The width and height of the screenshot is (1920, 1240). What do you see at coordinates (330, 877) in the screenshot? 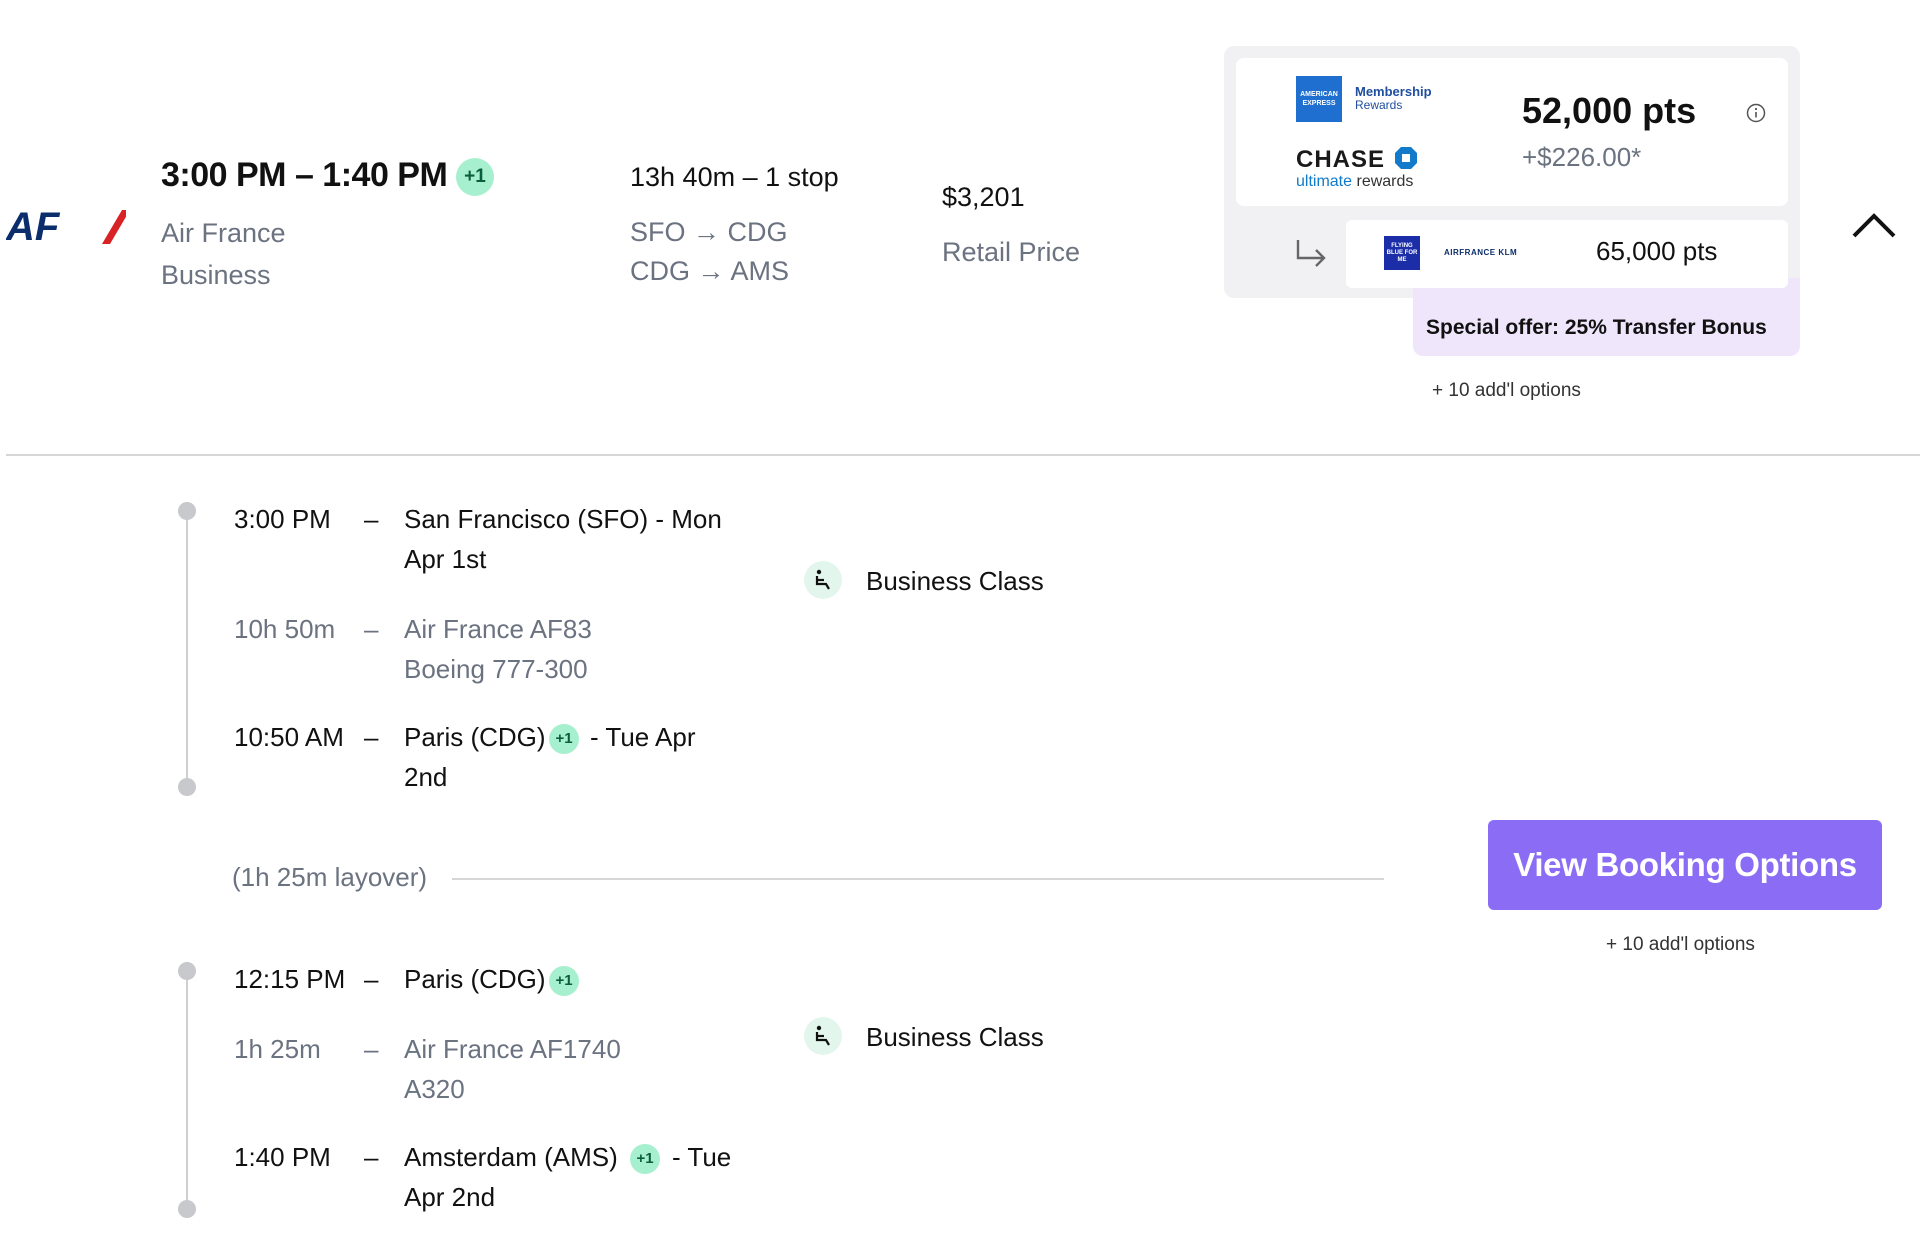
I see `layover-label: (1h 25m layover)` at bounding box center [330, 877].